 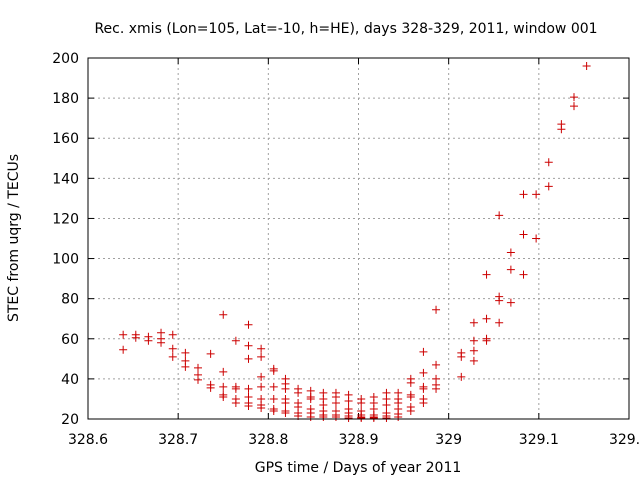 I want to click on y-tick-label: 100, so click(x=65, y=260).